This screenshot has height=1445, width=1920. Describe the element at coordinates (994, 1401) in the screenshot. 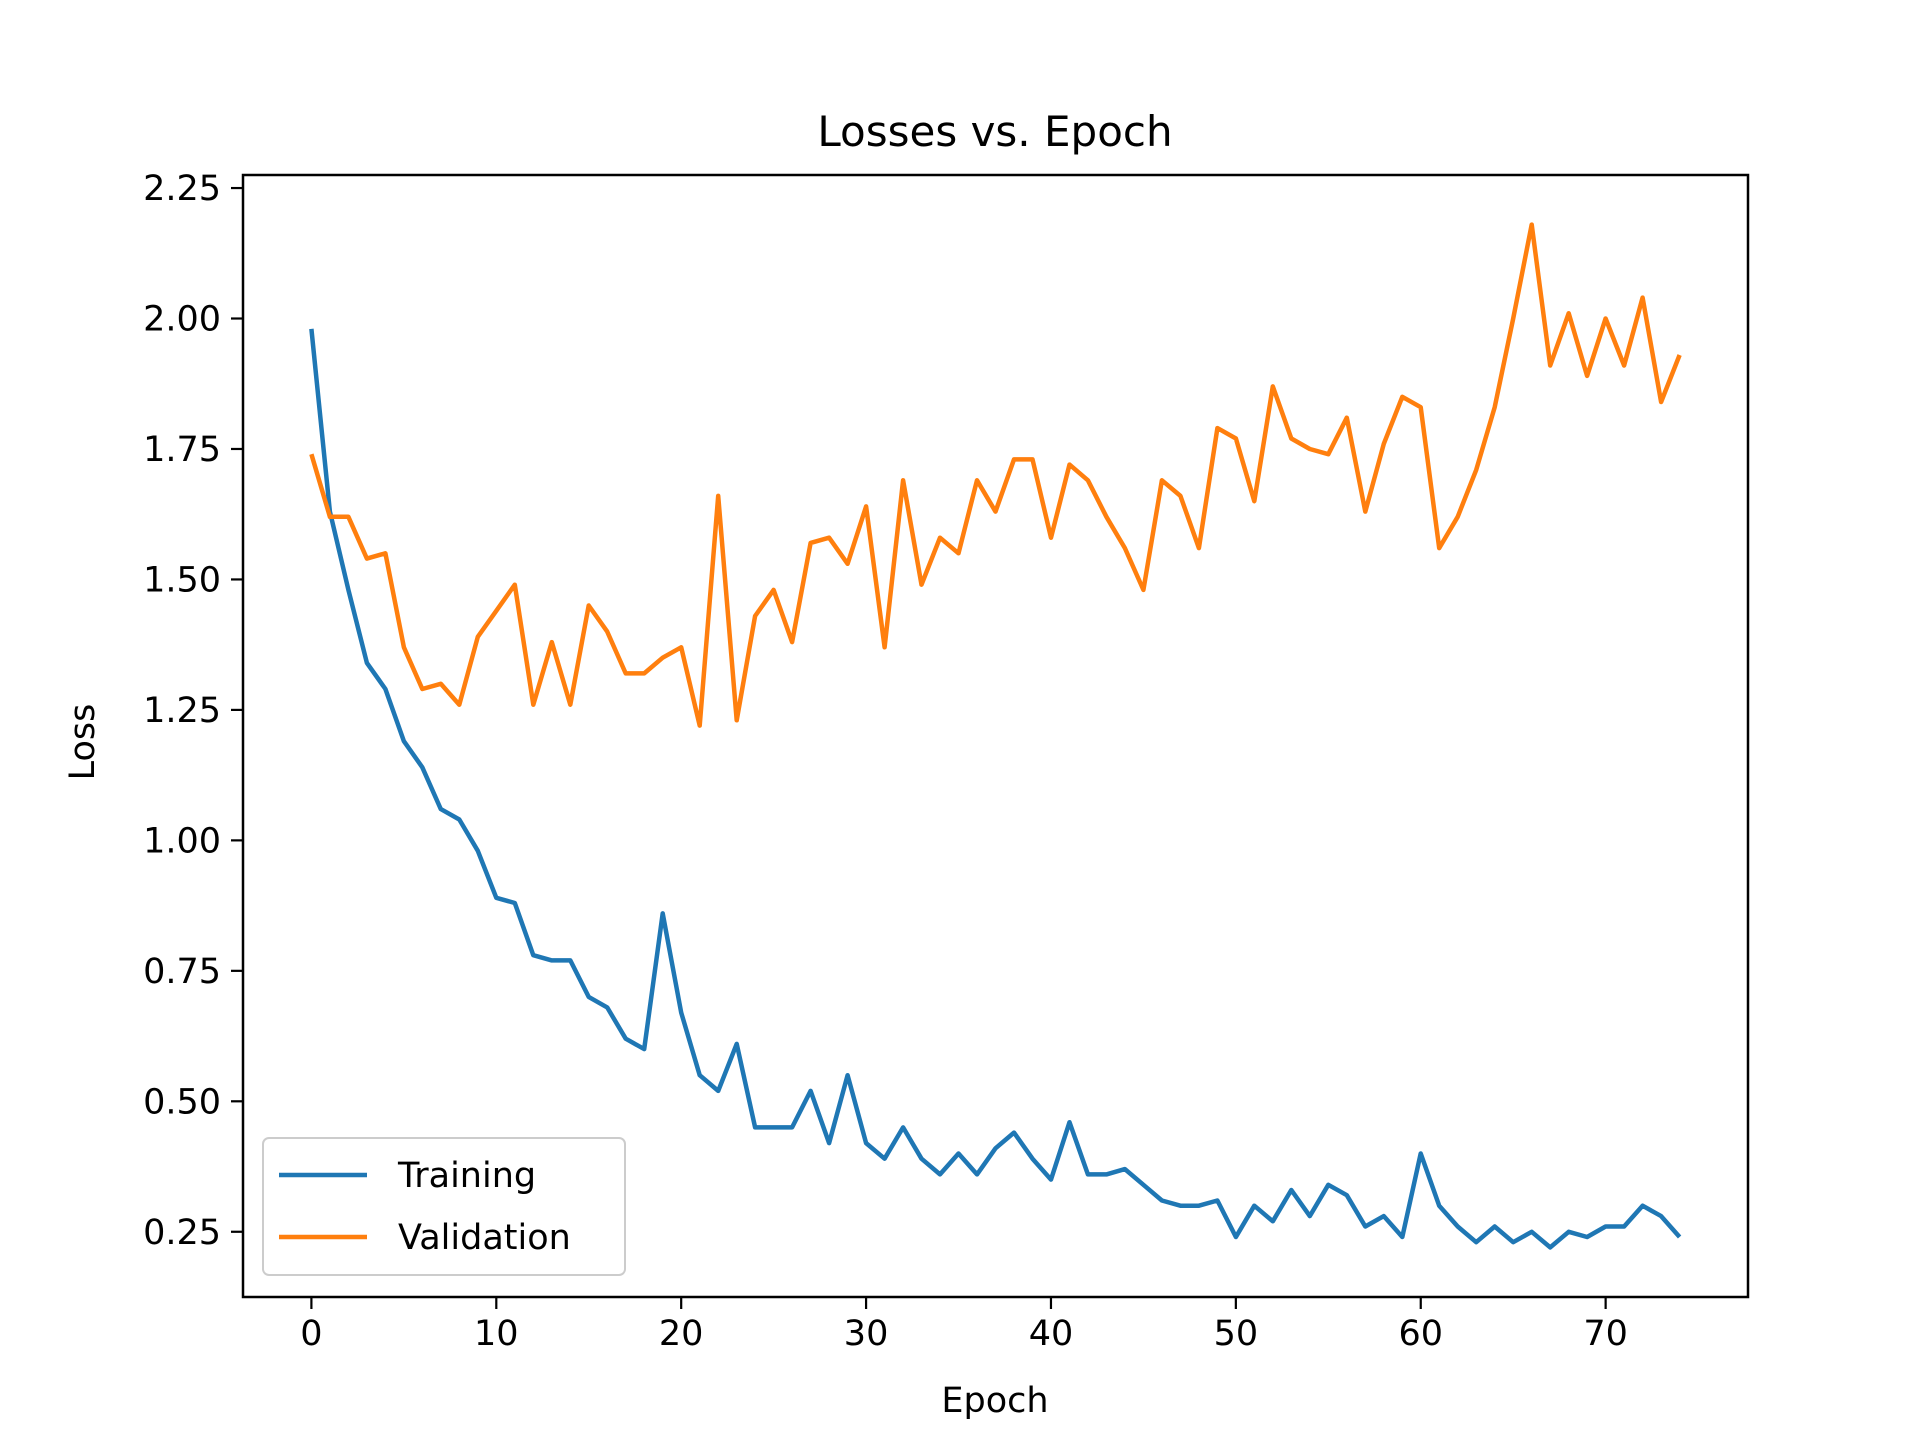

I see `x-axis-label: Epoch` at that location.